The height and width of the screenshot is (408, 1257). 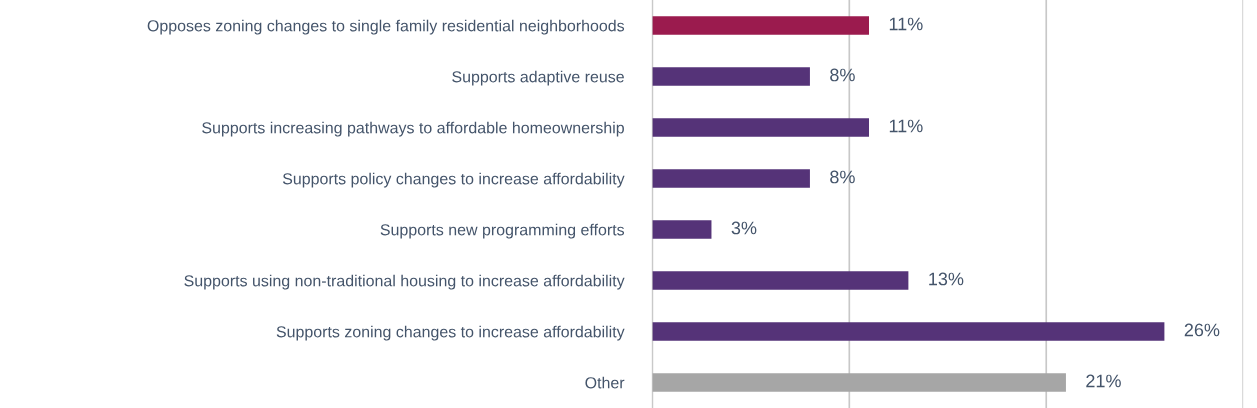 I want to click on y-tick-label: Supports new programming efforts, so click(x=502, y=231).